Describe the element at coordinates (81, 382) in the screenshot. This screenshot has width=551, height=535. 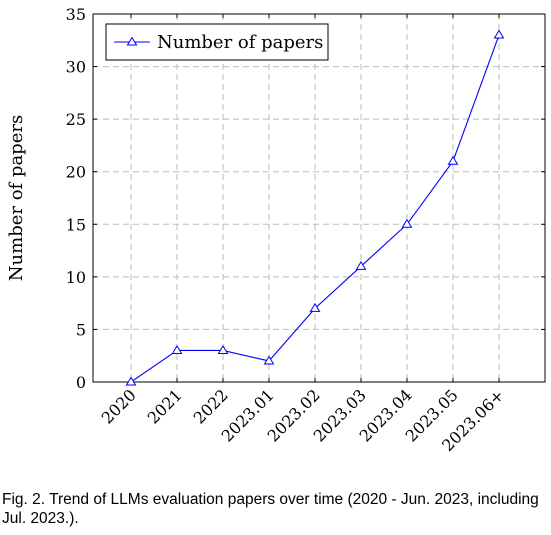
I see `y-tick-label: 0` at that location.